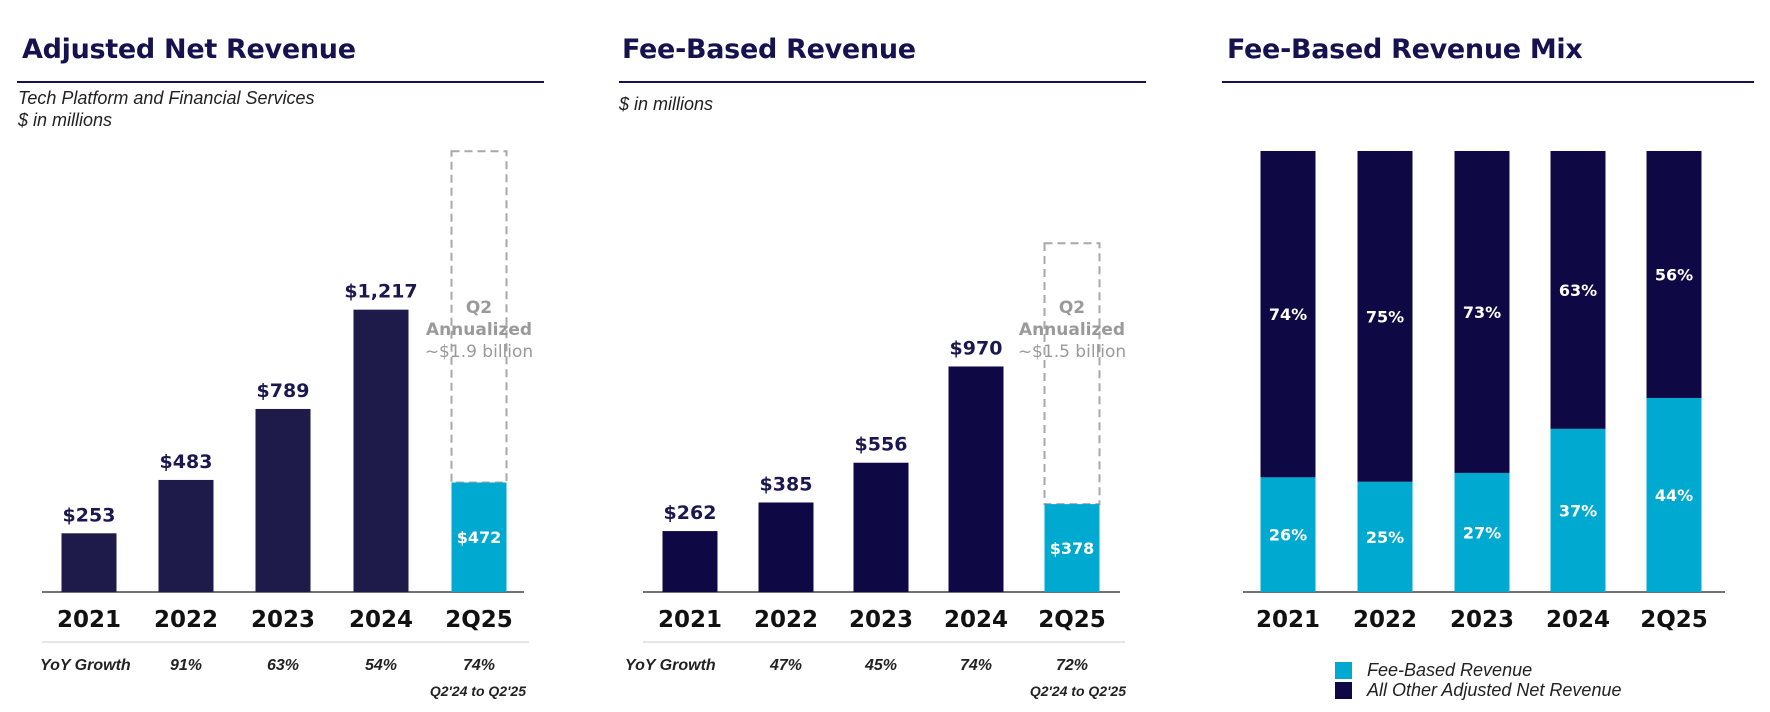 The image size is (1770, 712). I want to click on yoy-growth-value: 72%, so click(1072, 665).